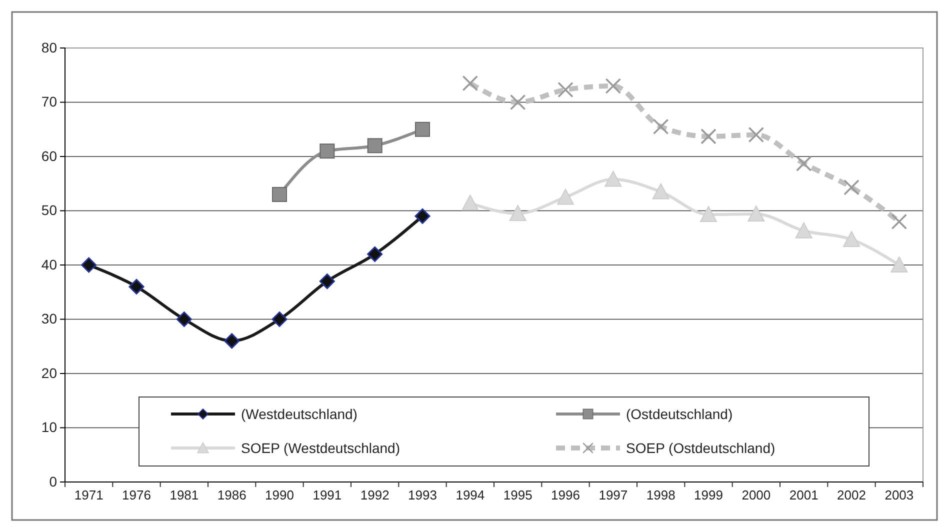 The image size is (949, 528). Describe the element at coordinates (49, 372) in the screenshot. I see `y-tick-label: 20` at that location.